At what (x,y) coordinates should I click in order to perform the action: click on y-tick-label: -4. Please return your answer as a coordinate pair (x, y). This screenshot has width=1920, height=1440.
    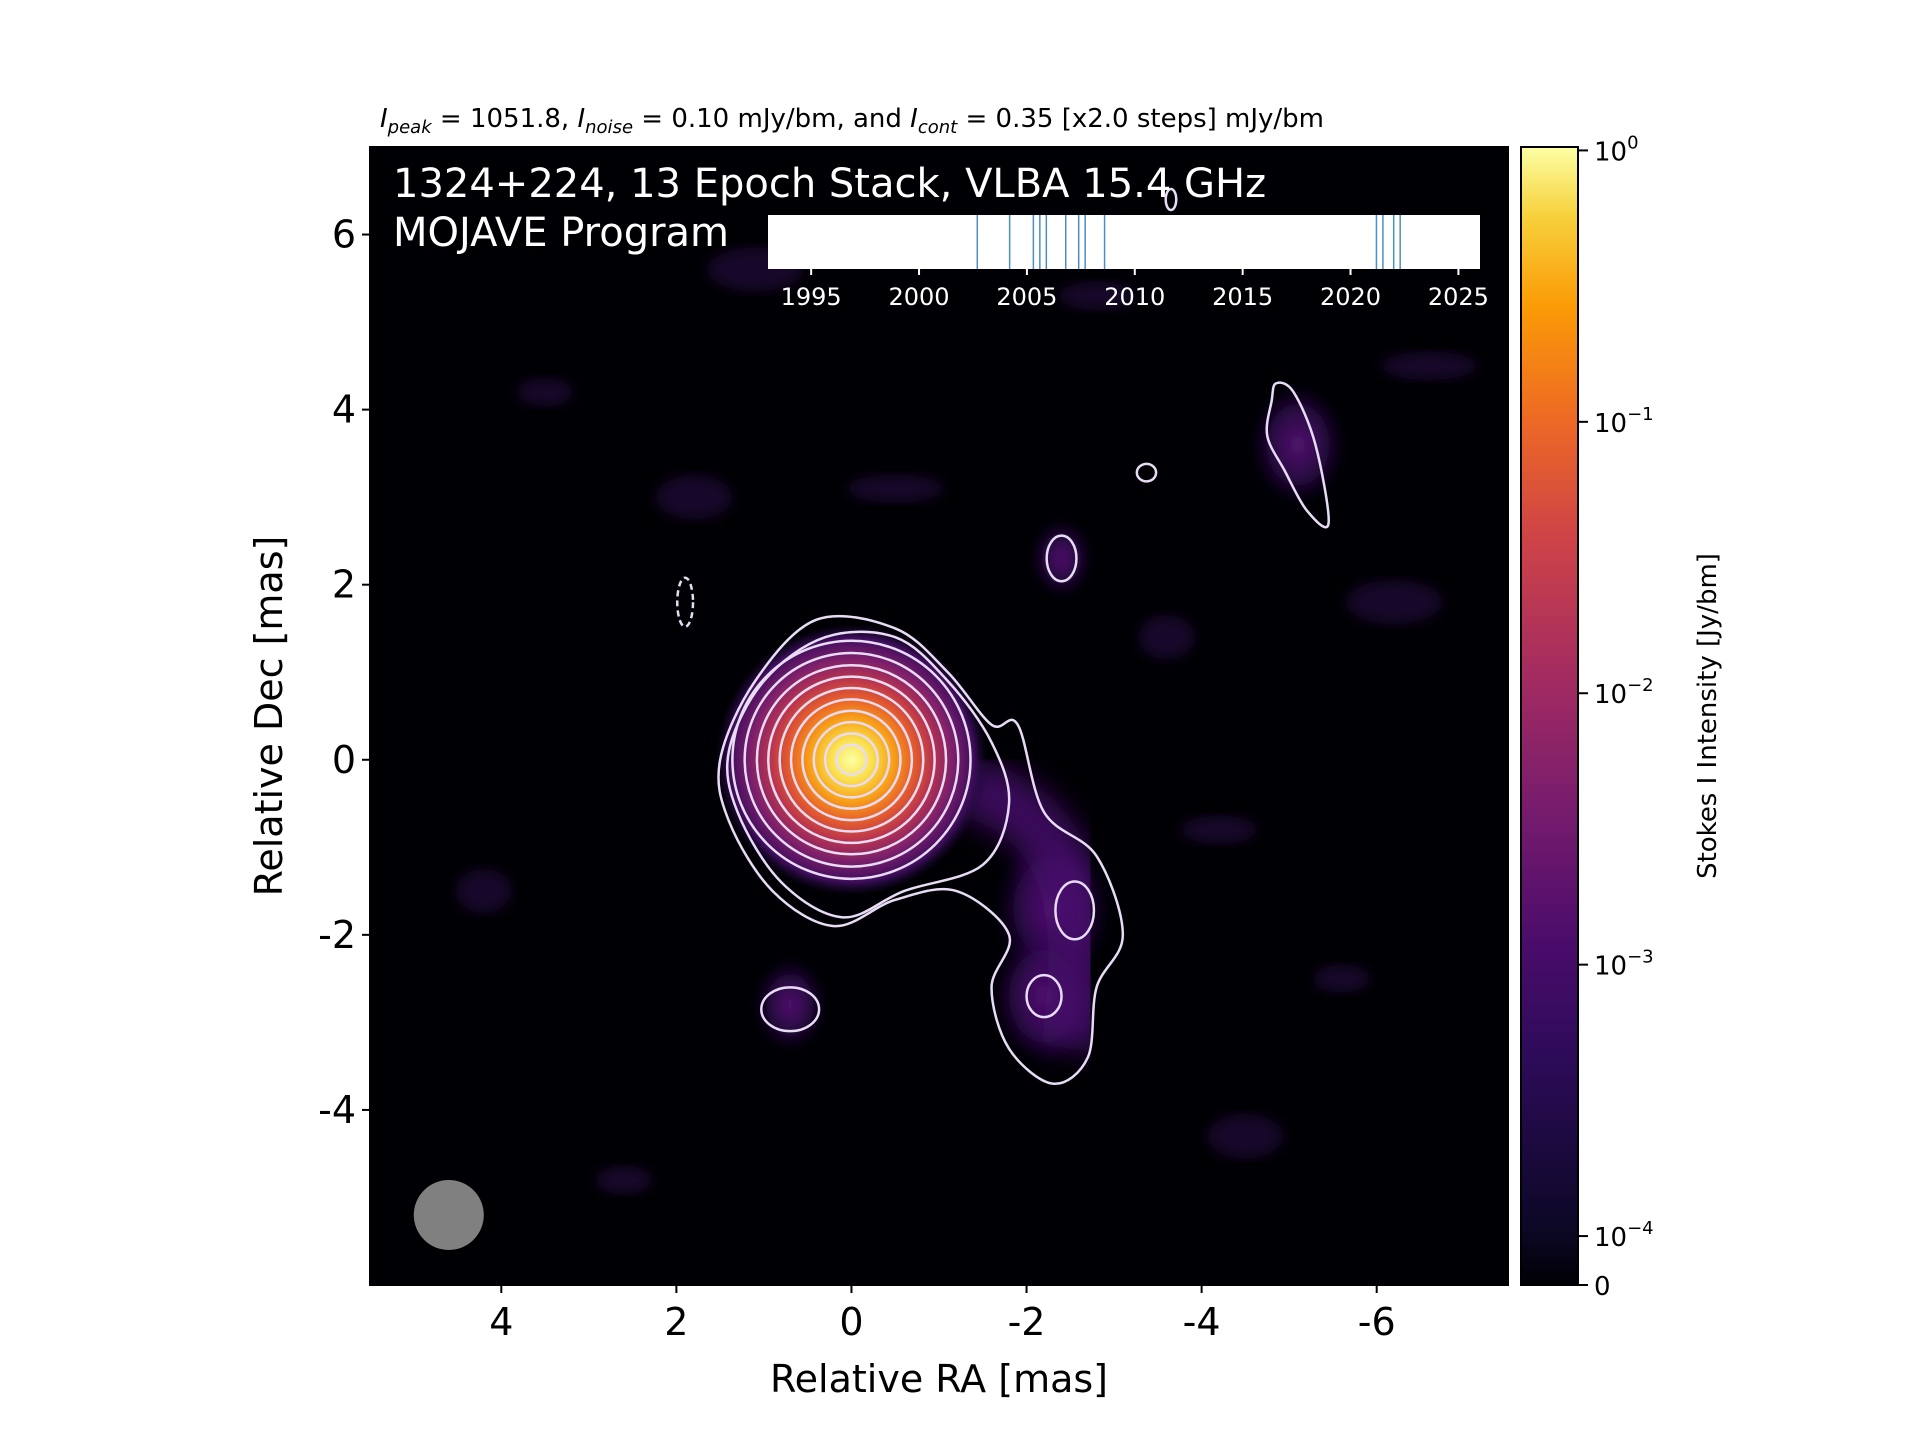
    Looking at the image, I should click on (337, 1110).